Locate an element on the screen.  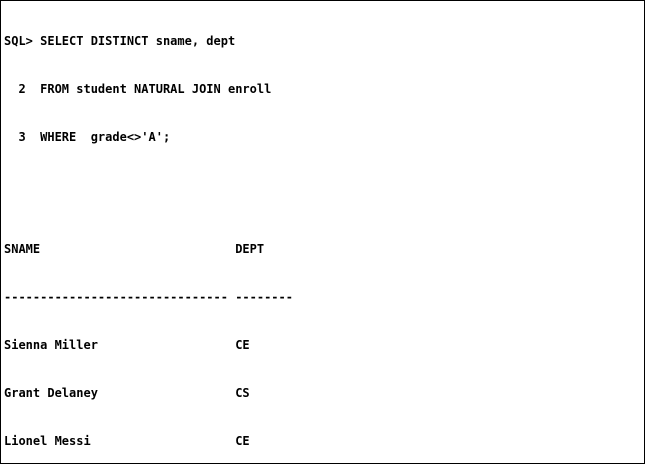
query-line-2: 2 FROM student NATURAL JOIN enroll is located at coordinates (138, 89).